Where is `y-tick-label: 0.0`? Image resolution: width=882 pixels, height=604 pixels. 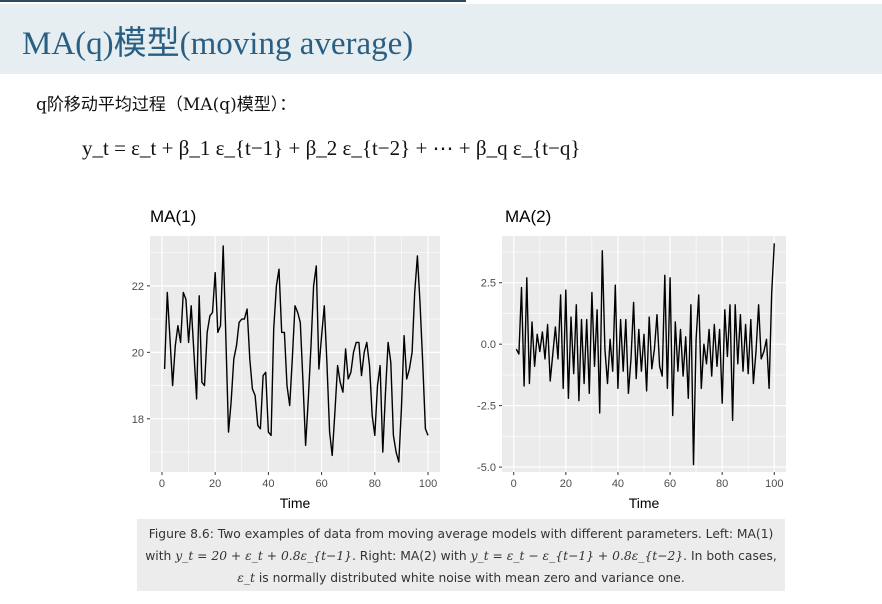
y-tick-label: 0.0 is located at coordinates (488, 345).